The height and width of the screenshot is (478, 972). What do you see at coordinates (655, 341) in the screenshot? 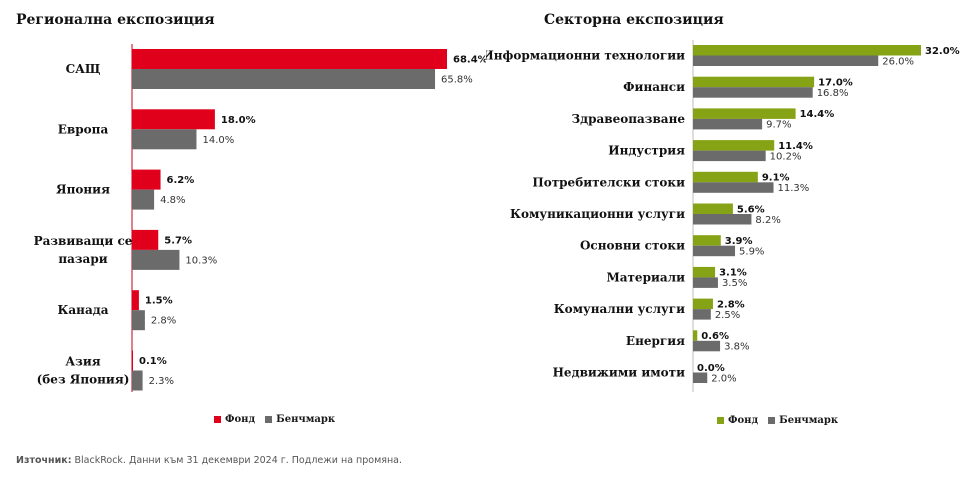
I see `category-label-енергия: Енергия` at bounding box center [655, 341].